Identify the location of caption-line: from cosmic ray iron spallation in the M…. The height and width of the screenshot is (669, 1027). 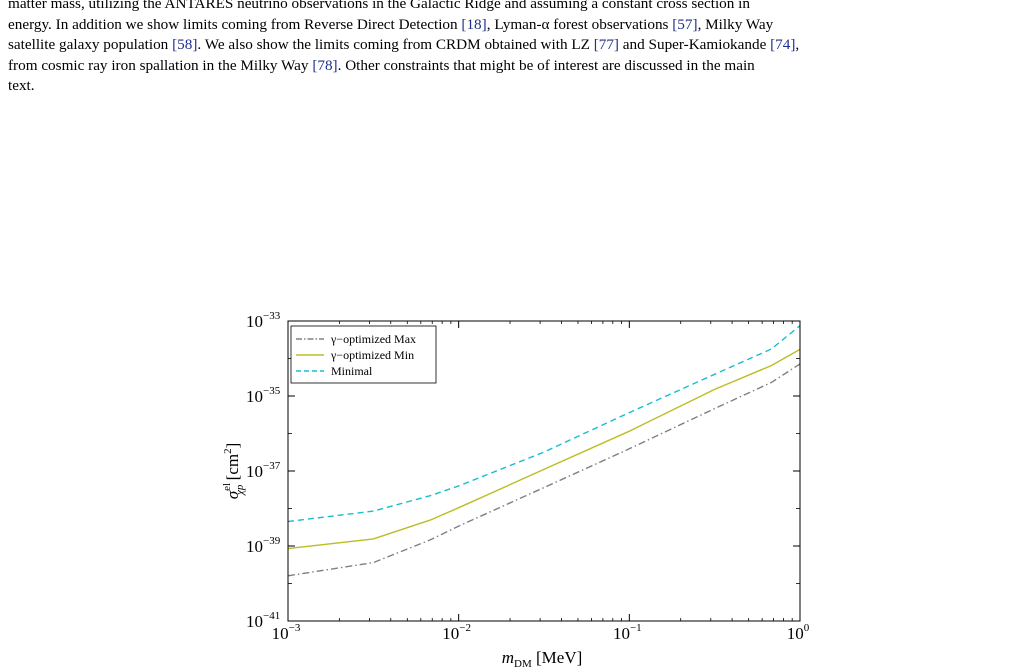
(513, 66).